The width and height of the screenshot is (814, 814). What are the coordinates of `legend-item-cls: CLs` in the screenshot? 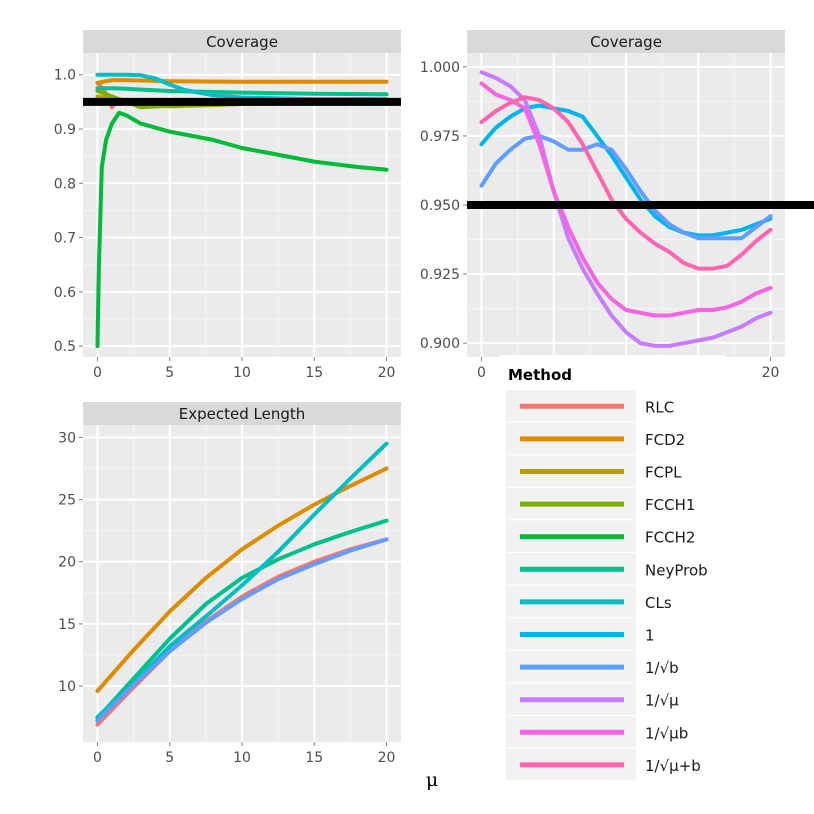 It's located at (589, 601).